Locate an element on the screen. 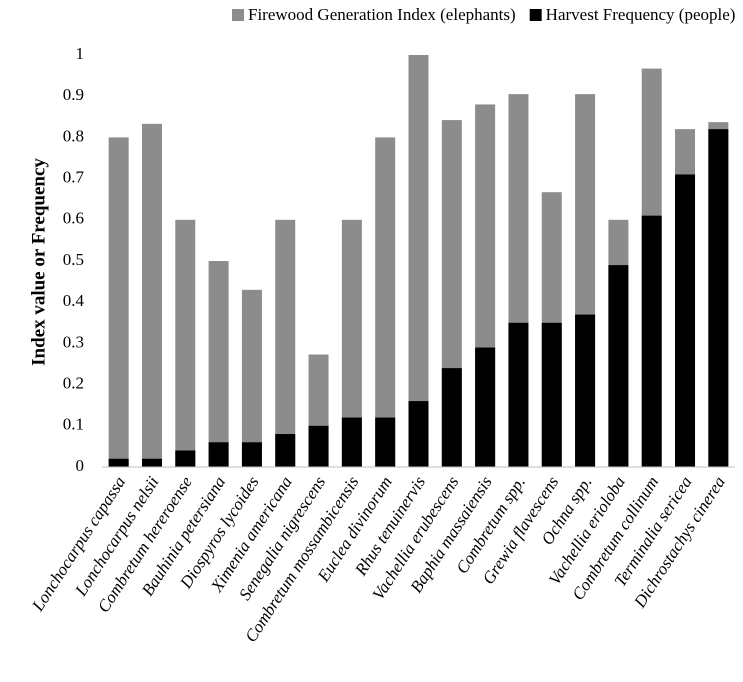 This screenshot has height=682, width=743. y-axis-title: Index value or Frequency is located at coordinates (38, 262).